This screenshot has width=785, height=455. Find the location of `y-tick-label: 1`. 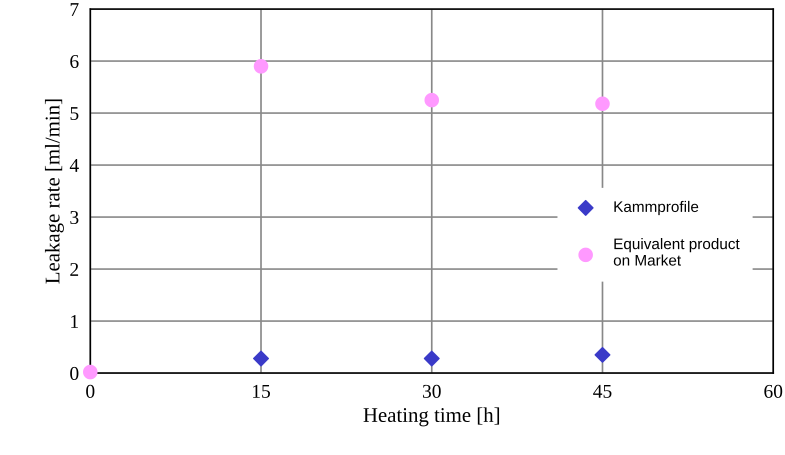

y-tick-label: 1 is located at coordinates (74, 321).